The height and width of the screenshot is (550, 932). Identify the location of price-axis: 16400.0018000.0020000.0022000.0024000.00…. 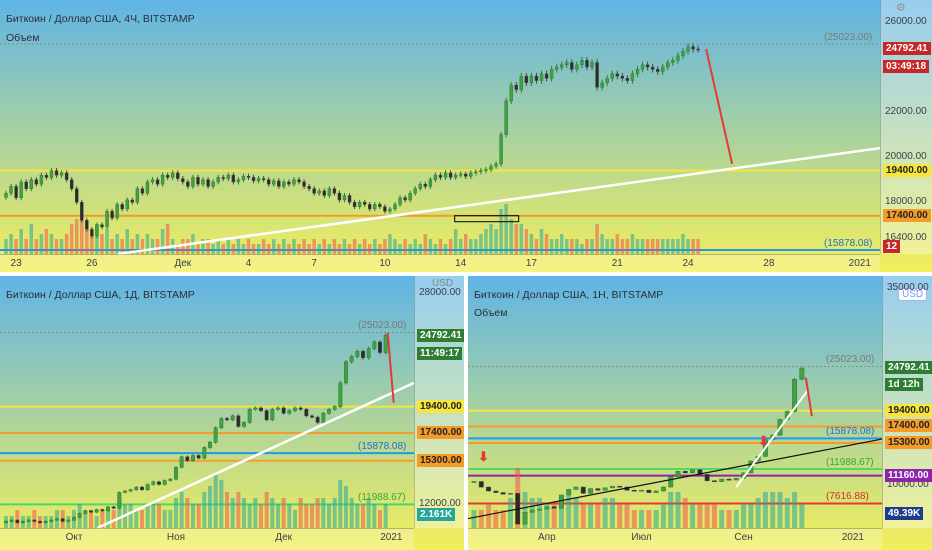
(906, 127).